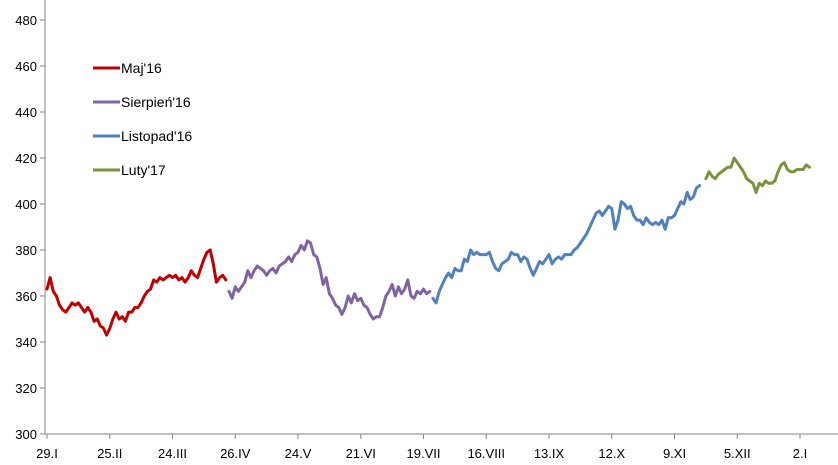 This screenshot has width=838, height=465. I want to click on x-tick-label: 5.XII, so click(737, 453).